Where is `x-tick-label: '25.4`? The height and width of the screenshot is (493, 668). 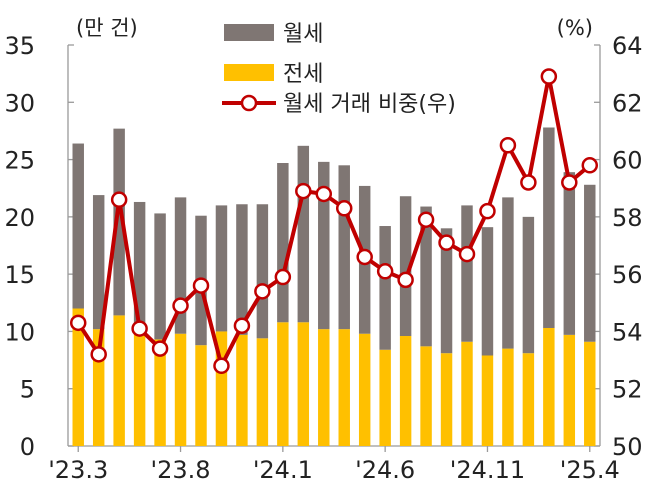
x-tick-label: '25.4 is located at coordinates (590, 470).